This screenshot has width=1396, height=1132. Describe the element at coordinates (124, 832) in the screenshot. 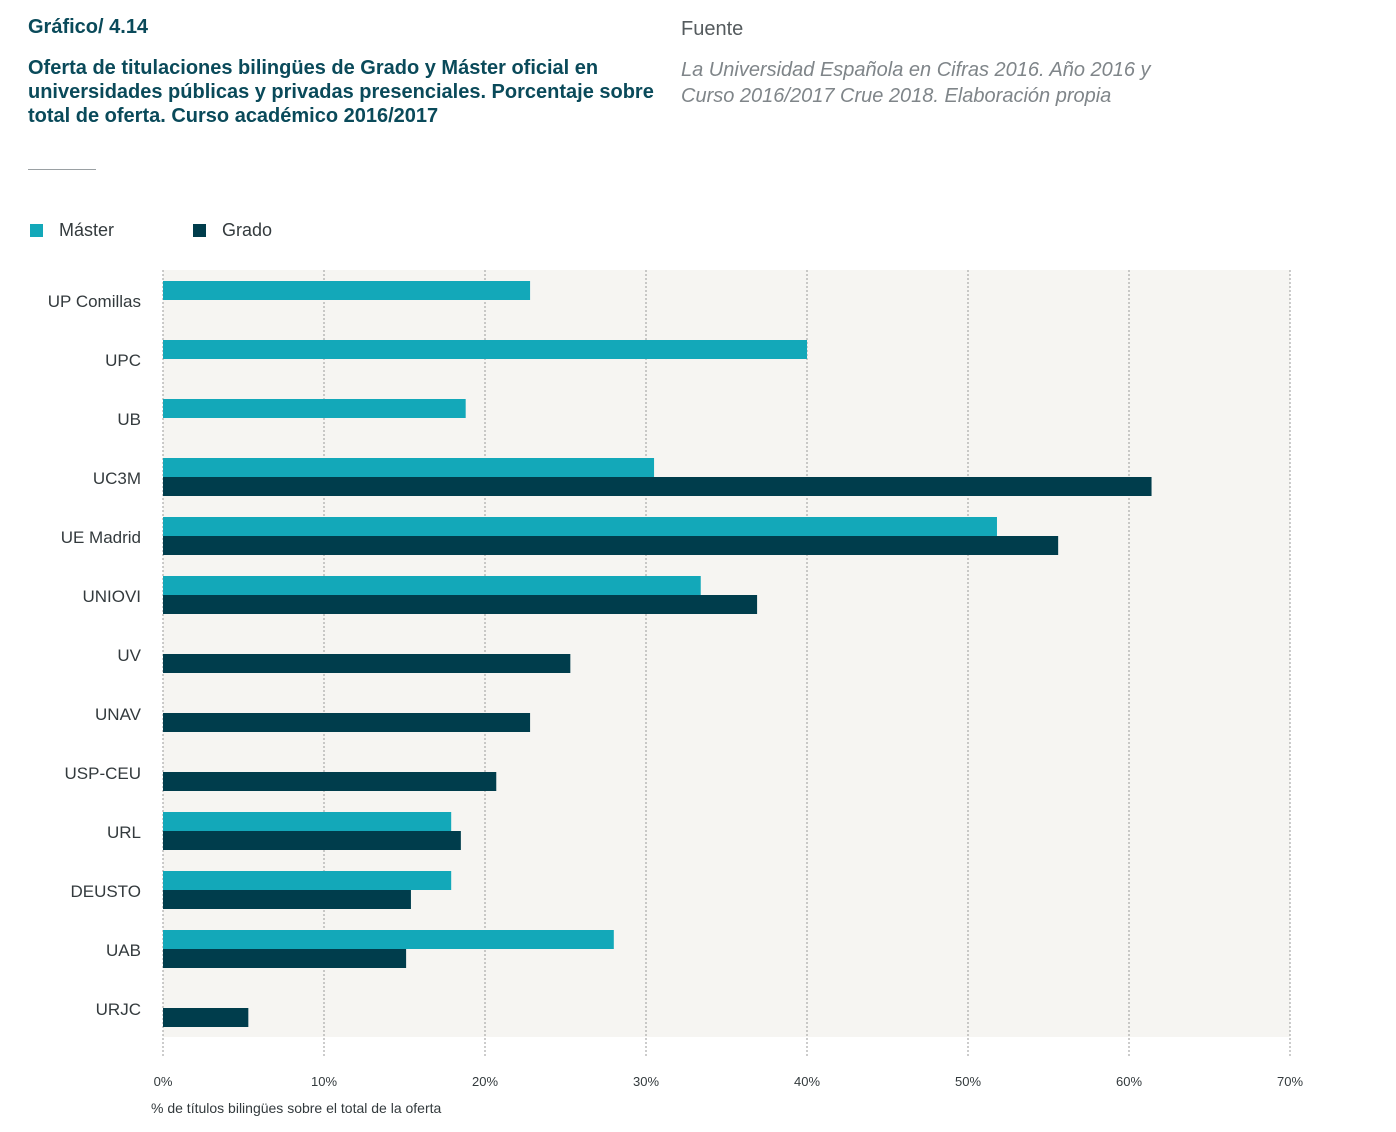

I see `category-label: URL` at that location.